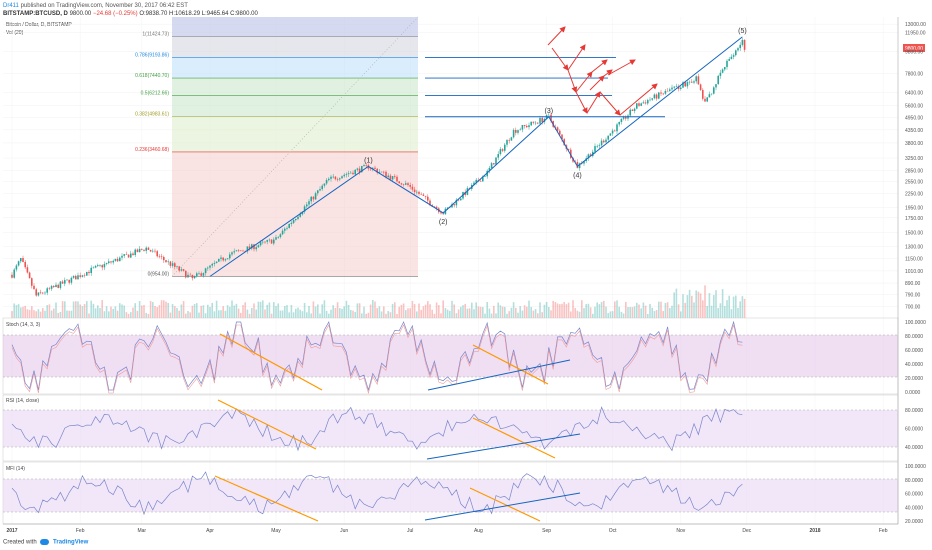  I want to click on price-tick-label: 2250.00, so click(914, 195).